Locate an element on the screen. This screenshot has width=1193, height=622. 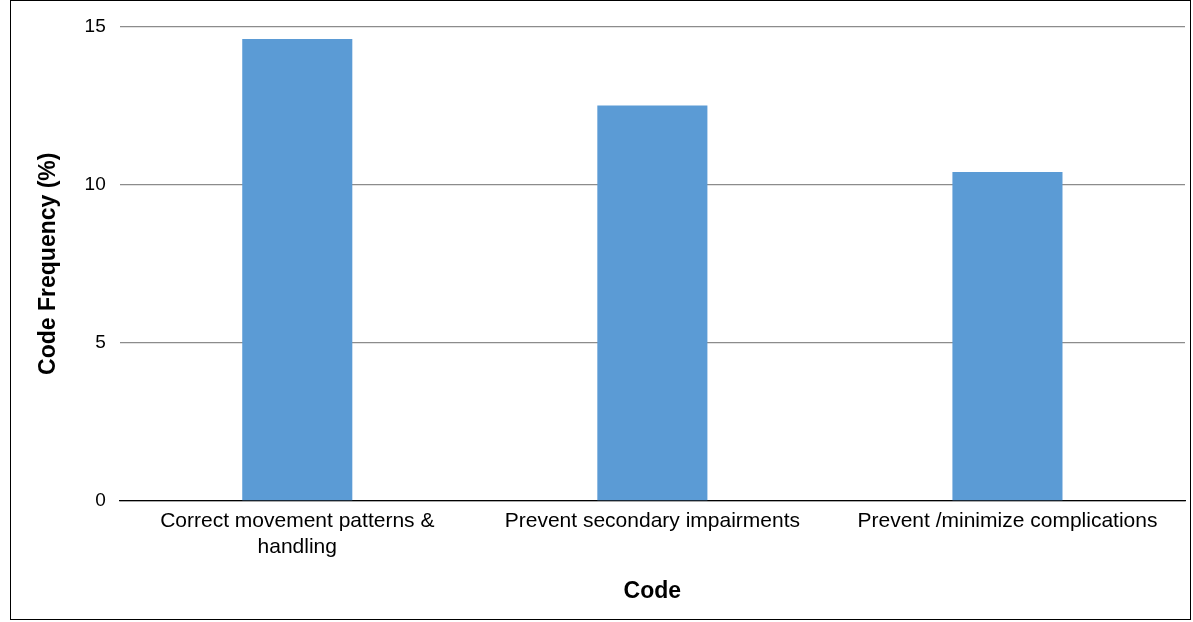
y-tick-label: 0 is located at coordinates (100, 500).